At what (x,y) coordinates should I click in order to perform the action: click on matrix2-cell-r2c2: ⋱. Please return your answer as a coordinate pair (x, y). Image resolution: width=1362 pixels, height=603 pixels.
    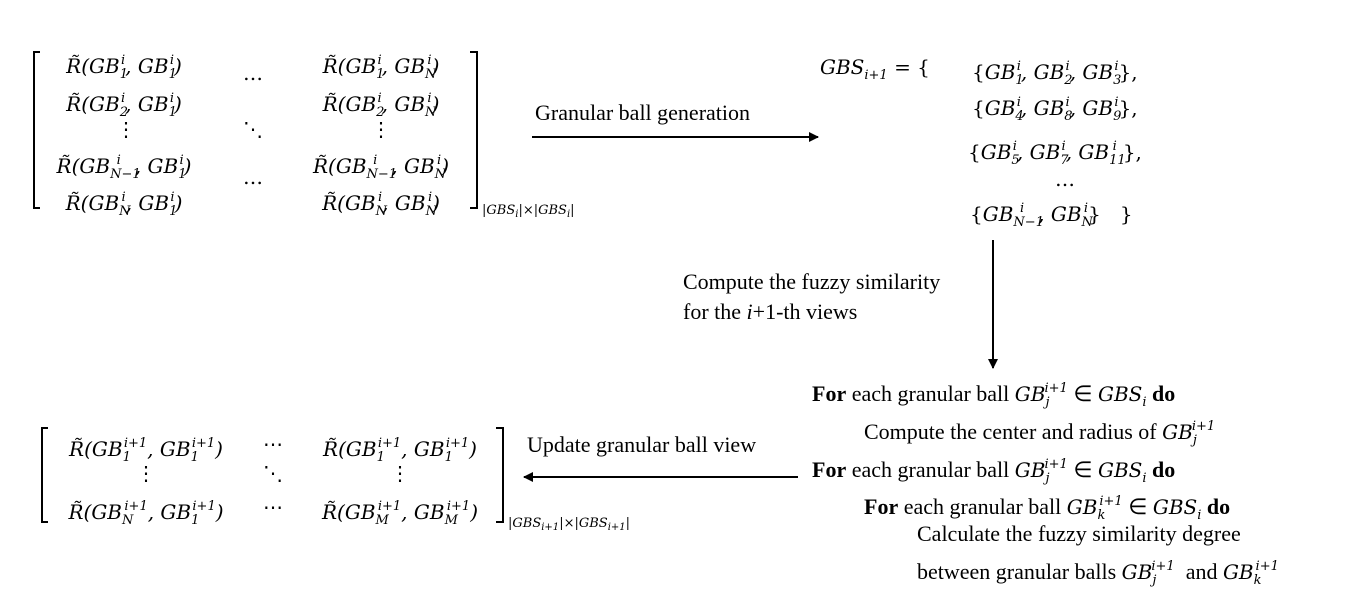
    Looking at the image, I should click on (273, 473).